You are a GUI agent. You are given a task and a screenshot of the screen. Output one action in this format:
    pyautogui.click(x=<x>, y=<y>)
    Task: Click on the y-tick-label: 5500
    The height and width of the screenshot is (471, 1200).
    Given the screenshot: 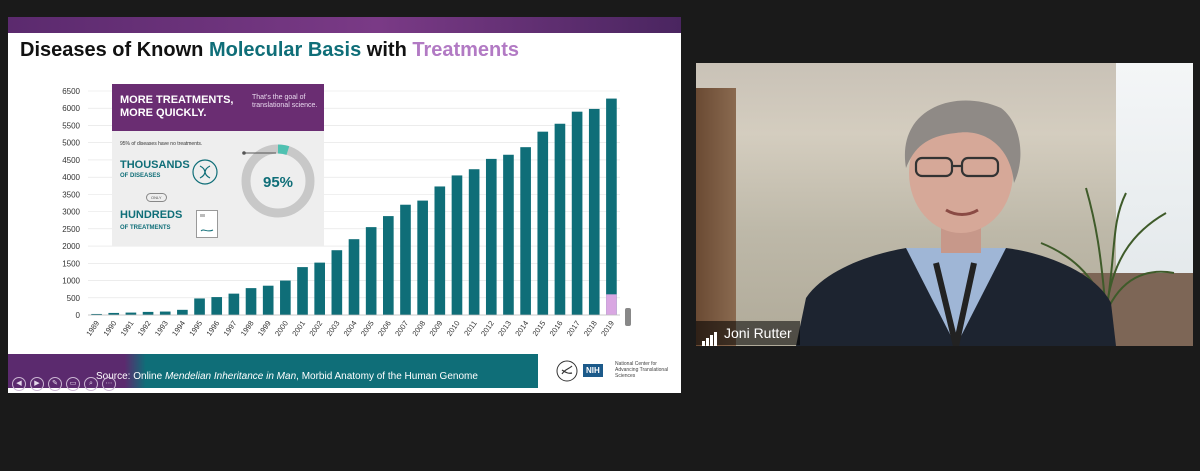 What is the action you would take?
    pyautogui.click(x=71, y=125)
    